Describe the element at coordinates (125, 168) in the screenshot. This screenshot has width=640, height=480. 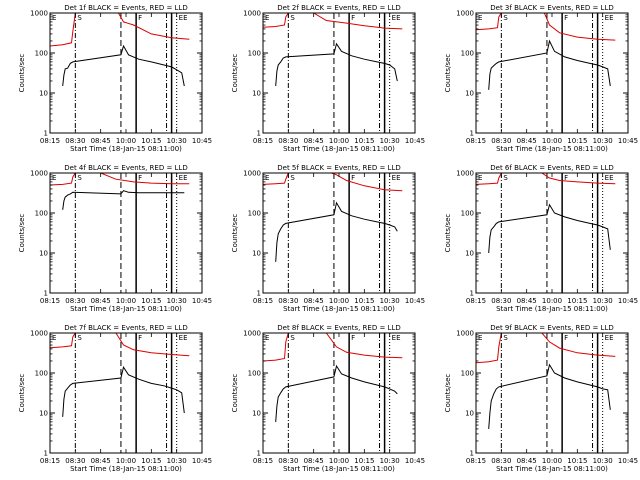
I see `panel-title: Det 4f BLACK = Events, RED = LLD` at that location.